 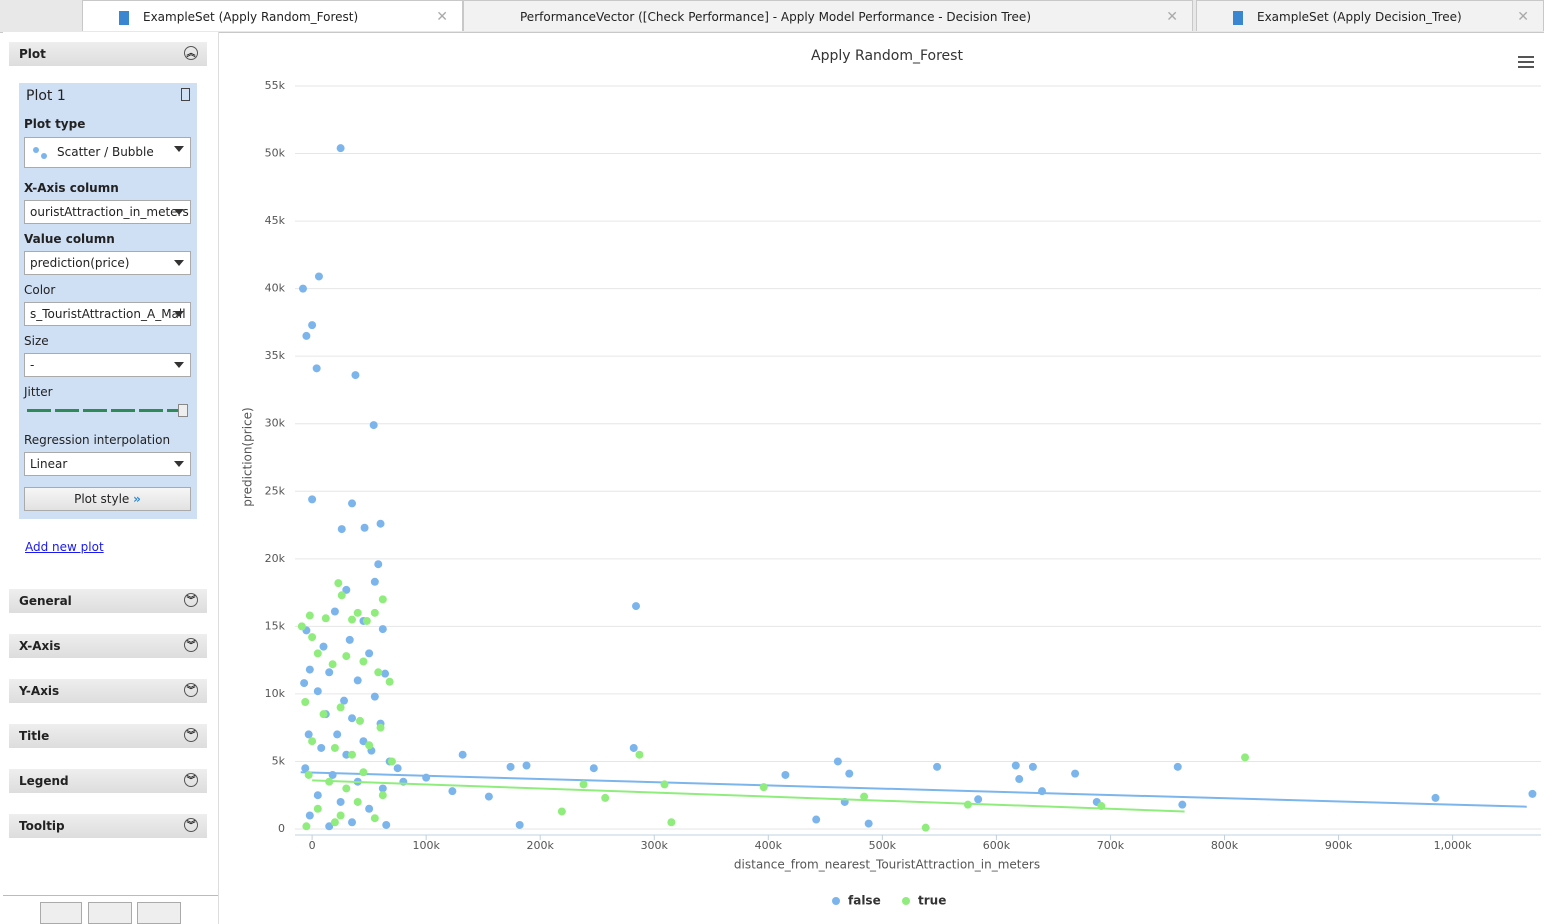 I want to click on field-label: Color, so click(x=40, y=290).